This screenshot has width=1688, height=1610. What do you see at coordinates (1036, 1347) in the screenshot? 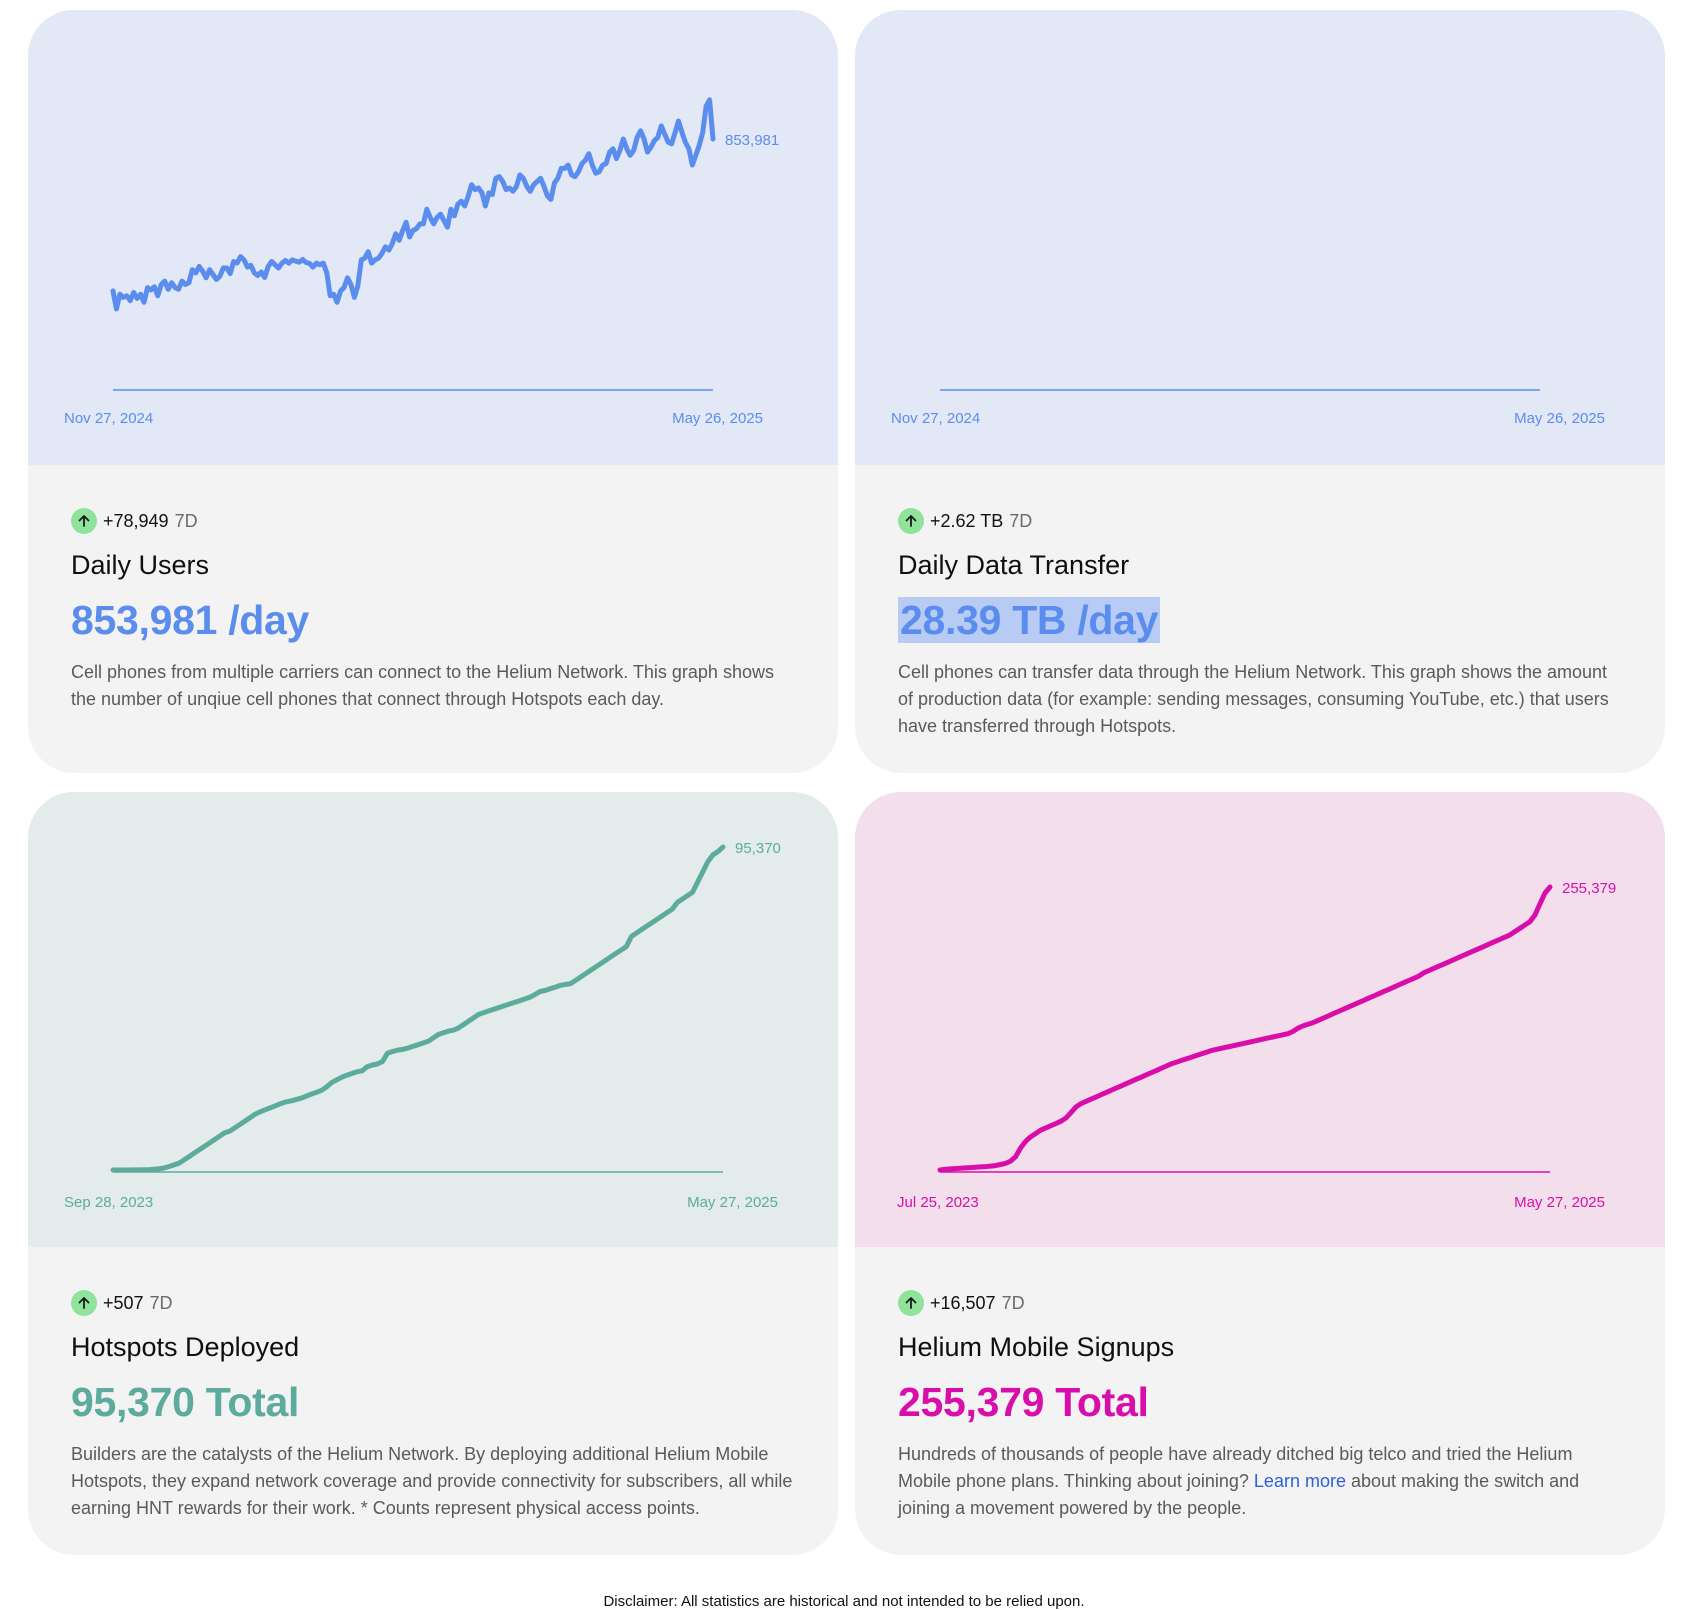
I see `card-title: Helium Mobile Signups` at bounding box center [1036, 1347].